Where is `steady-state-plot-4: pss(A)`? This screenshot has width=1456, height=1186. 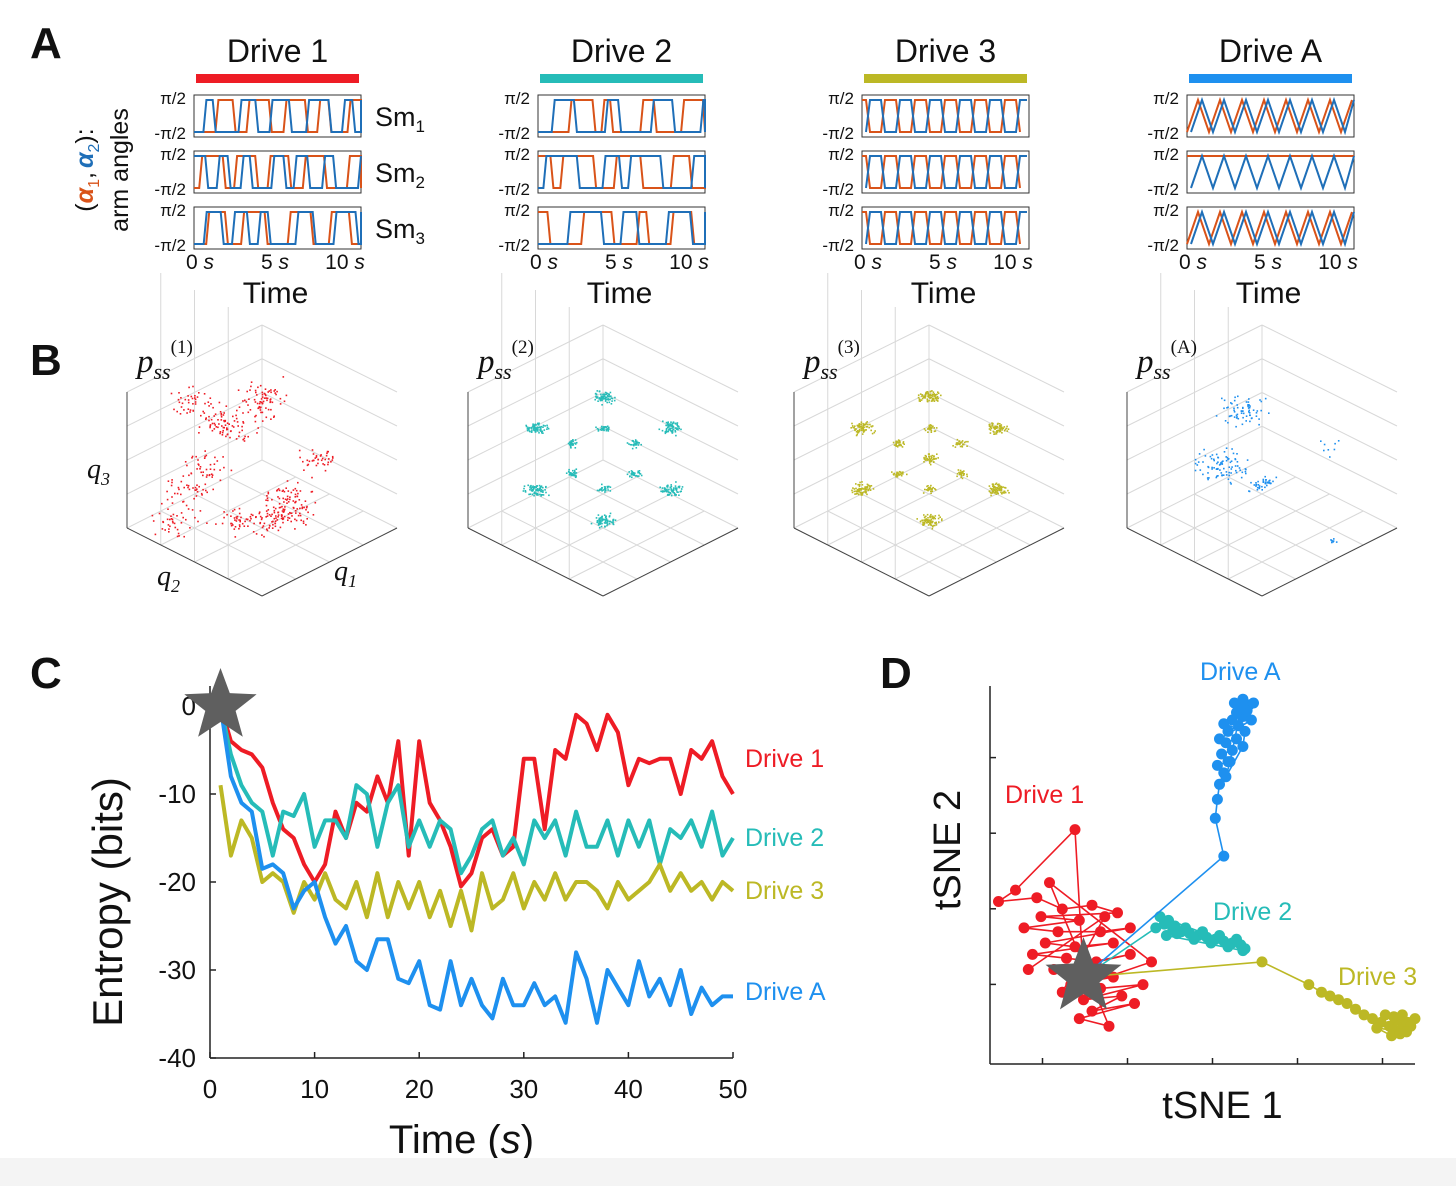 steady-state-plot-4: pss(A) is located at coordinates (1262, 435).